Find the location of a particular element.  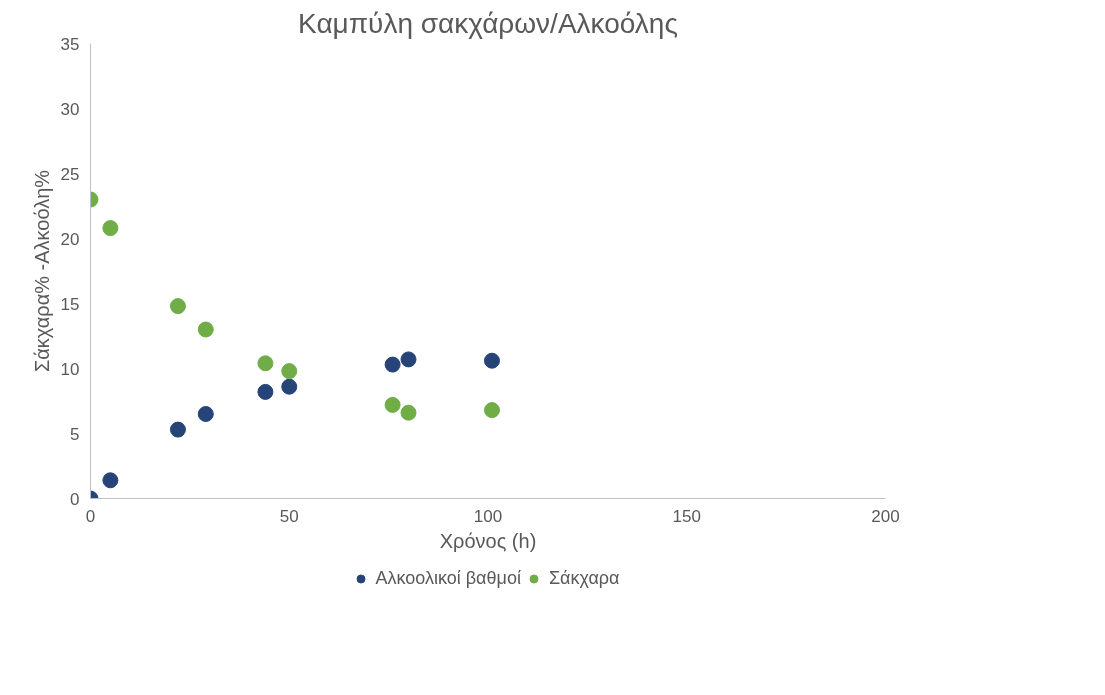

x-tick-label: 150 is located at coordinates (686, 516).